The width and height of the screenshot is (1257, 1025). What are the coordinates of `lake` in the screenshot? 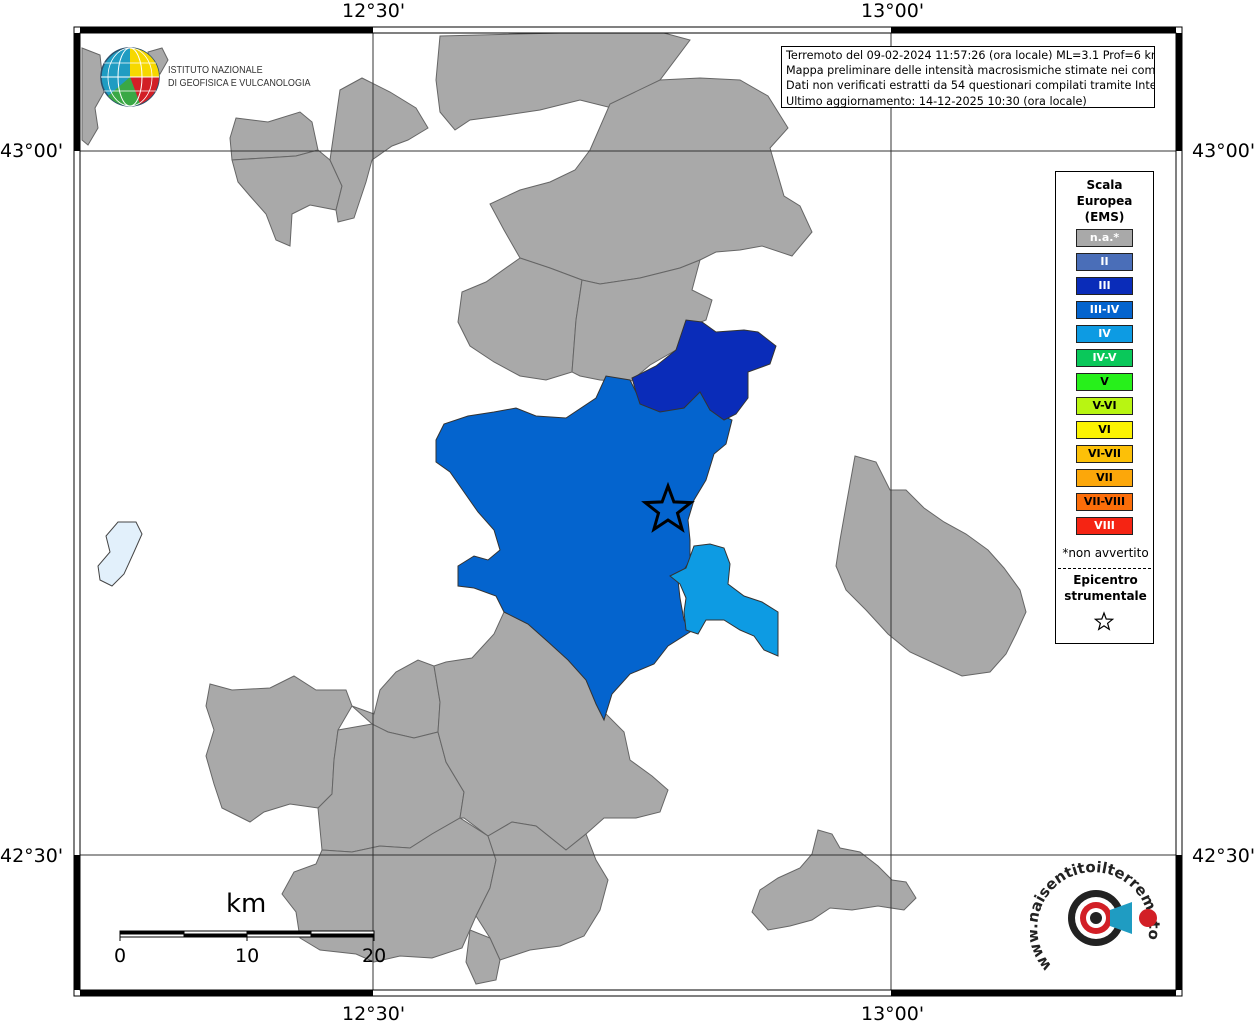 It's located at (120, 554).